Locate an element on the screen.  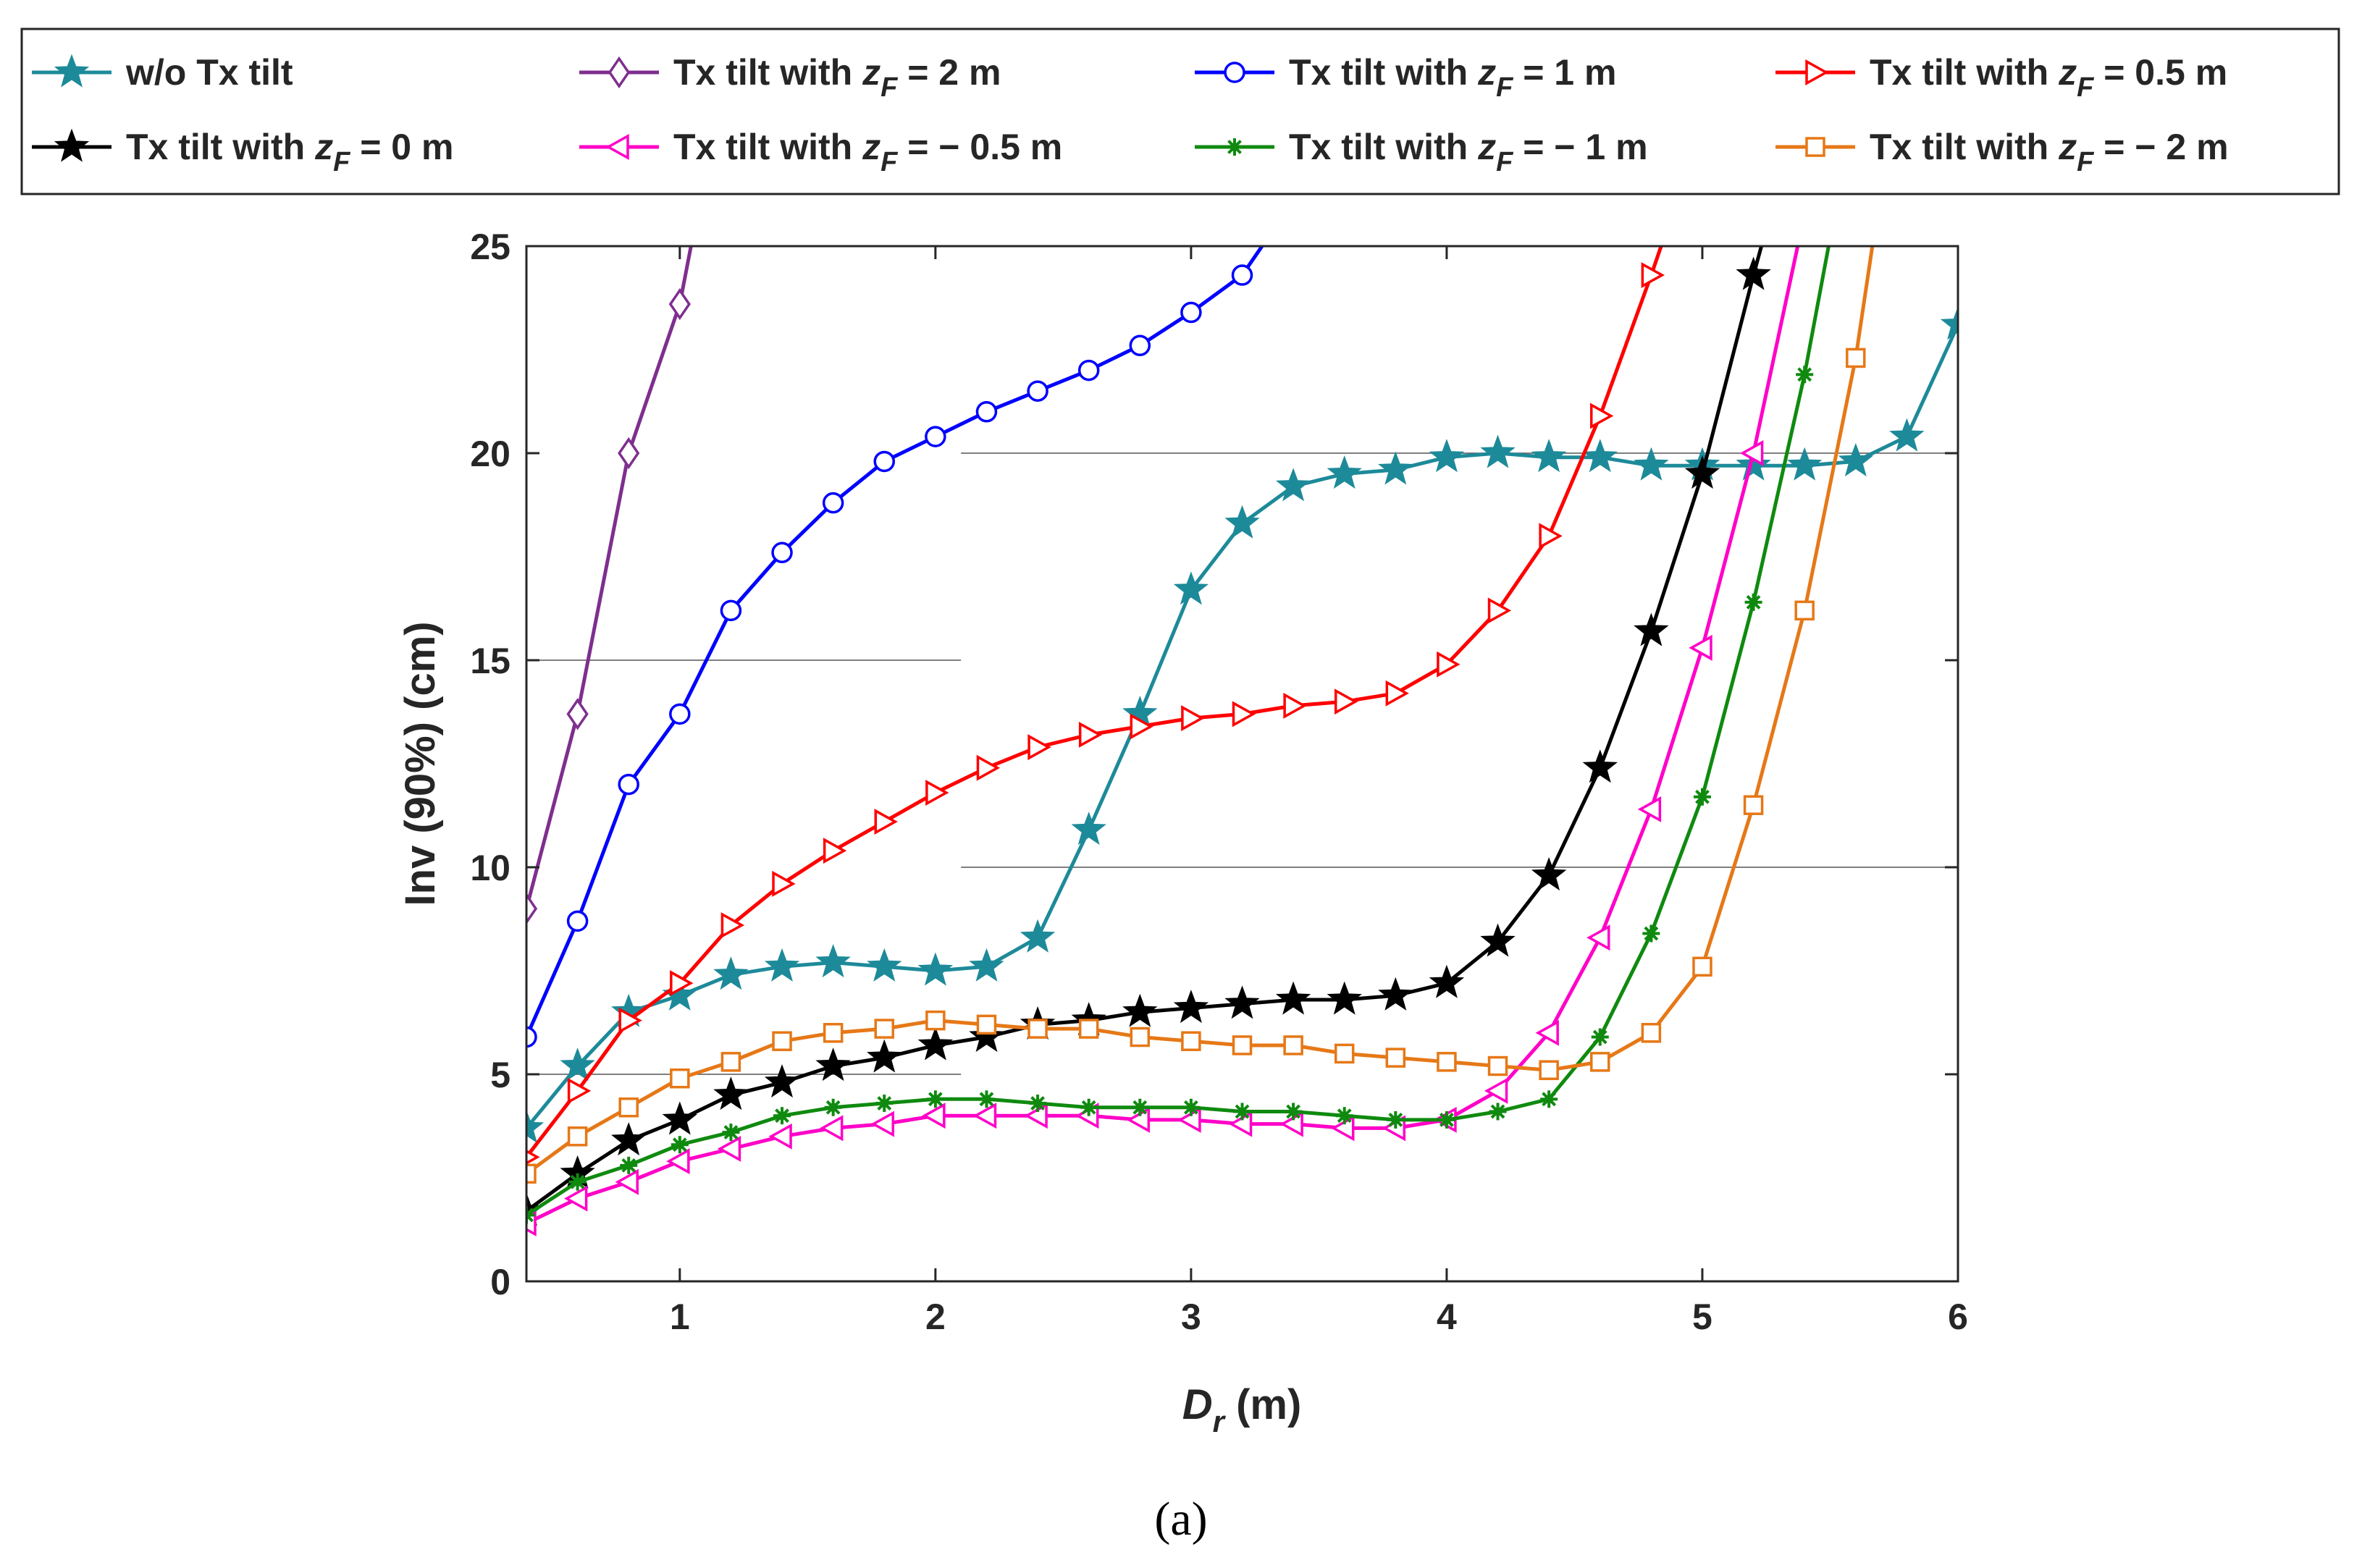
legend-label: Tx tilt with zF = 1 m is located at coordinates (1452, 77).